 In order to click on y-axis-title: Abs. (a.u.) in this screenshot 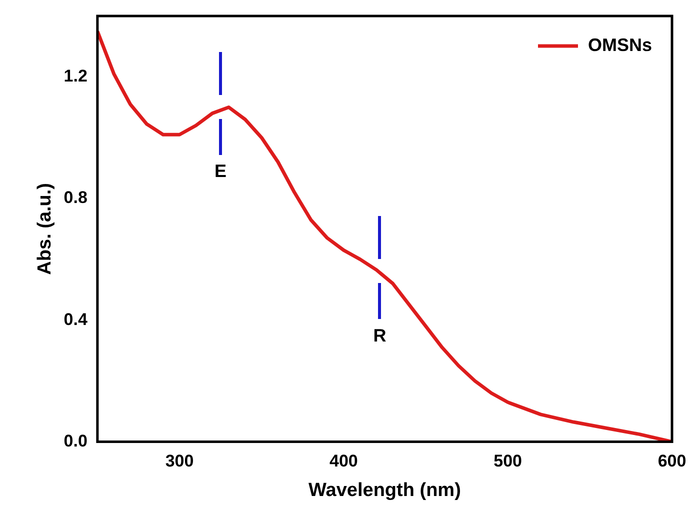, I will do `click(45, 228)`.